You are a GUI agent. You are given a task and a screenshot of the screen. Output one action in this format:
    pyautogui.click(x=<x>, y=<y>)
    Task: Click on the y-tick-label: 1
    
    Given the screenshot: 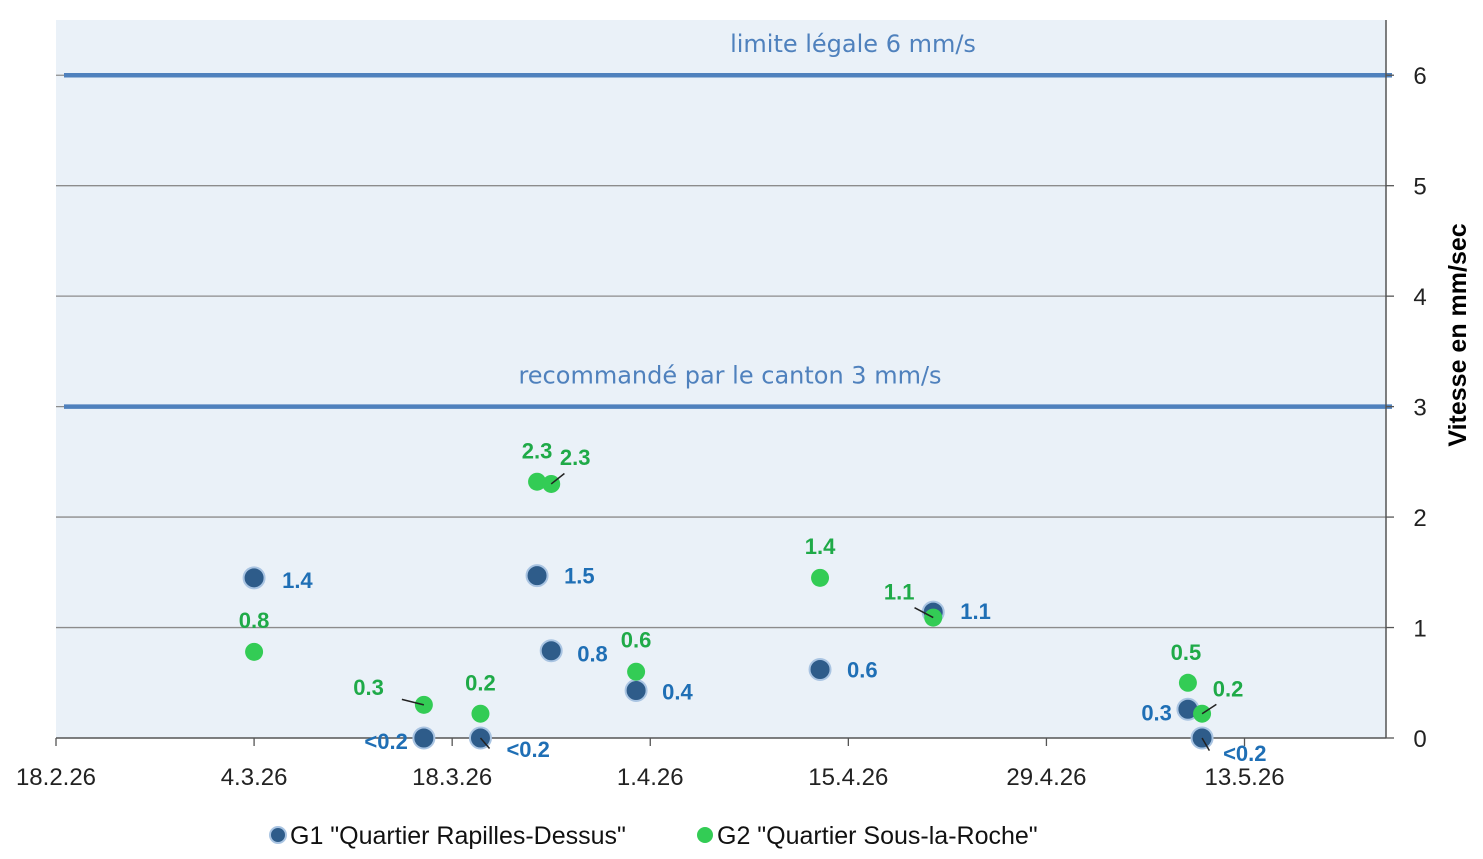 What is the action you would take?
    pyautogui.click(x=1419, y=629)
    